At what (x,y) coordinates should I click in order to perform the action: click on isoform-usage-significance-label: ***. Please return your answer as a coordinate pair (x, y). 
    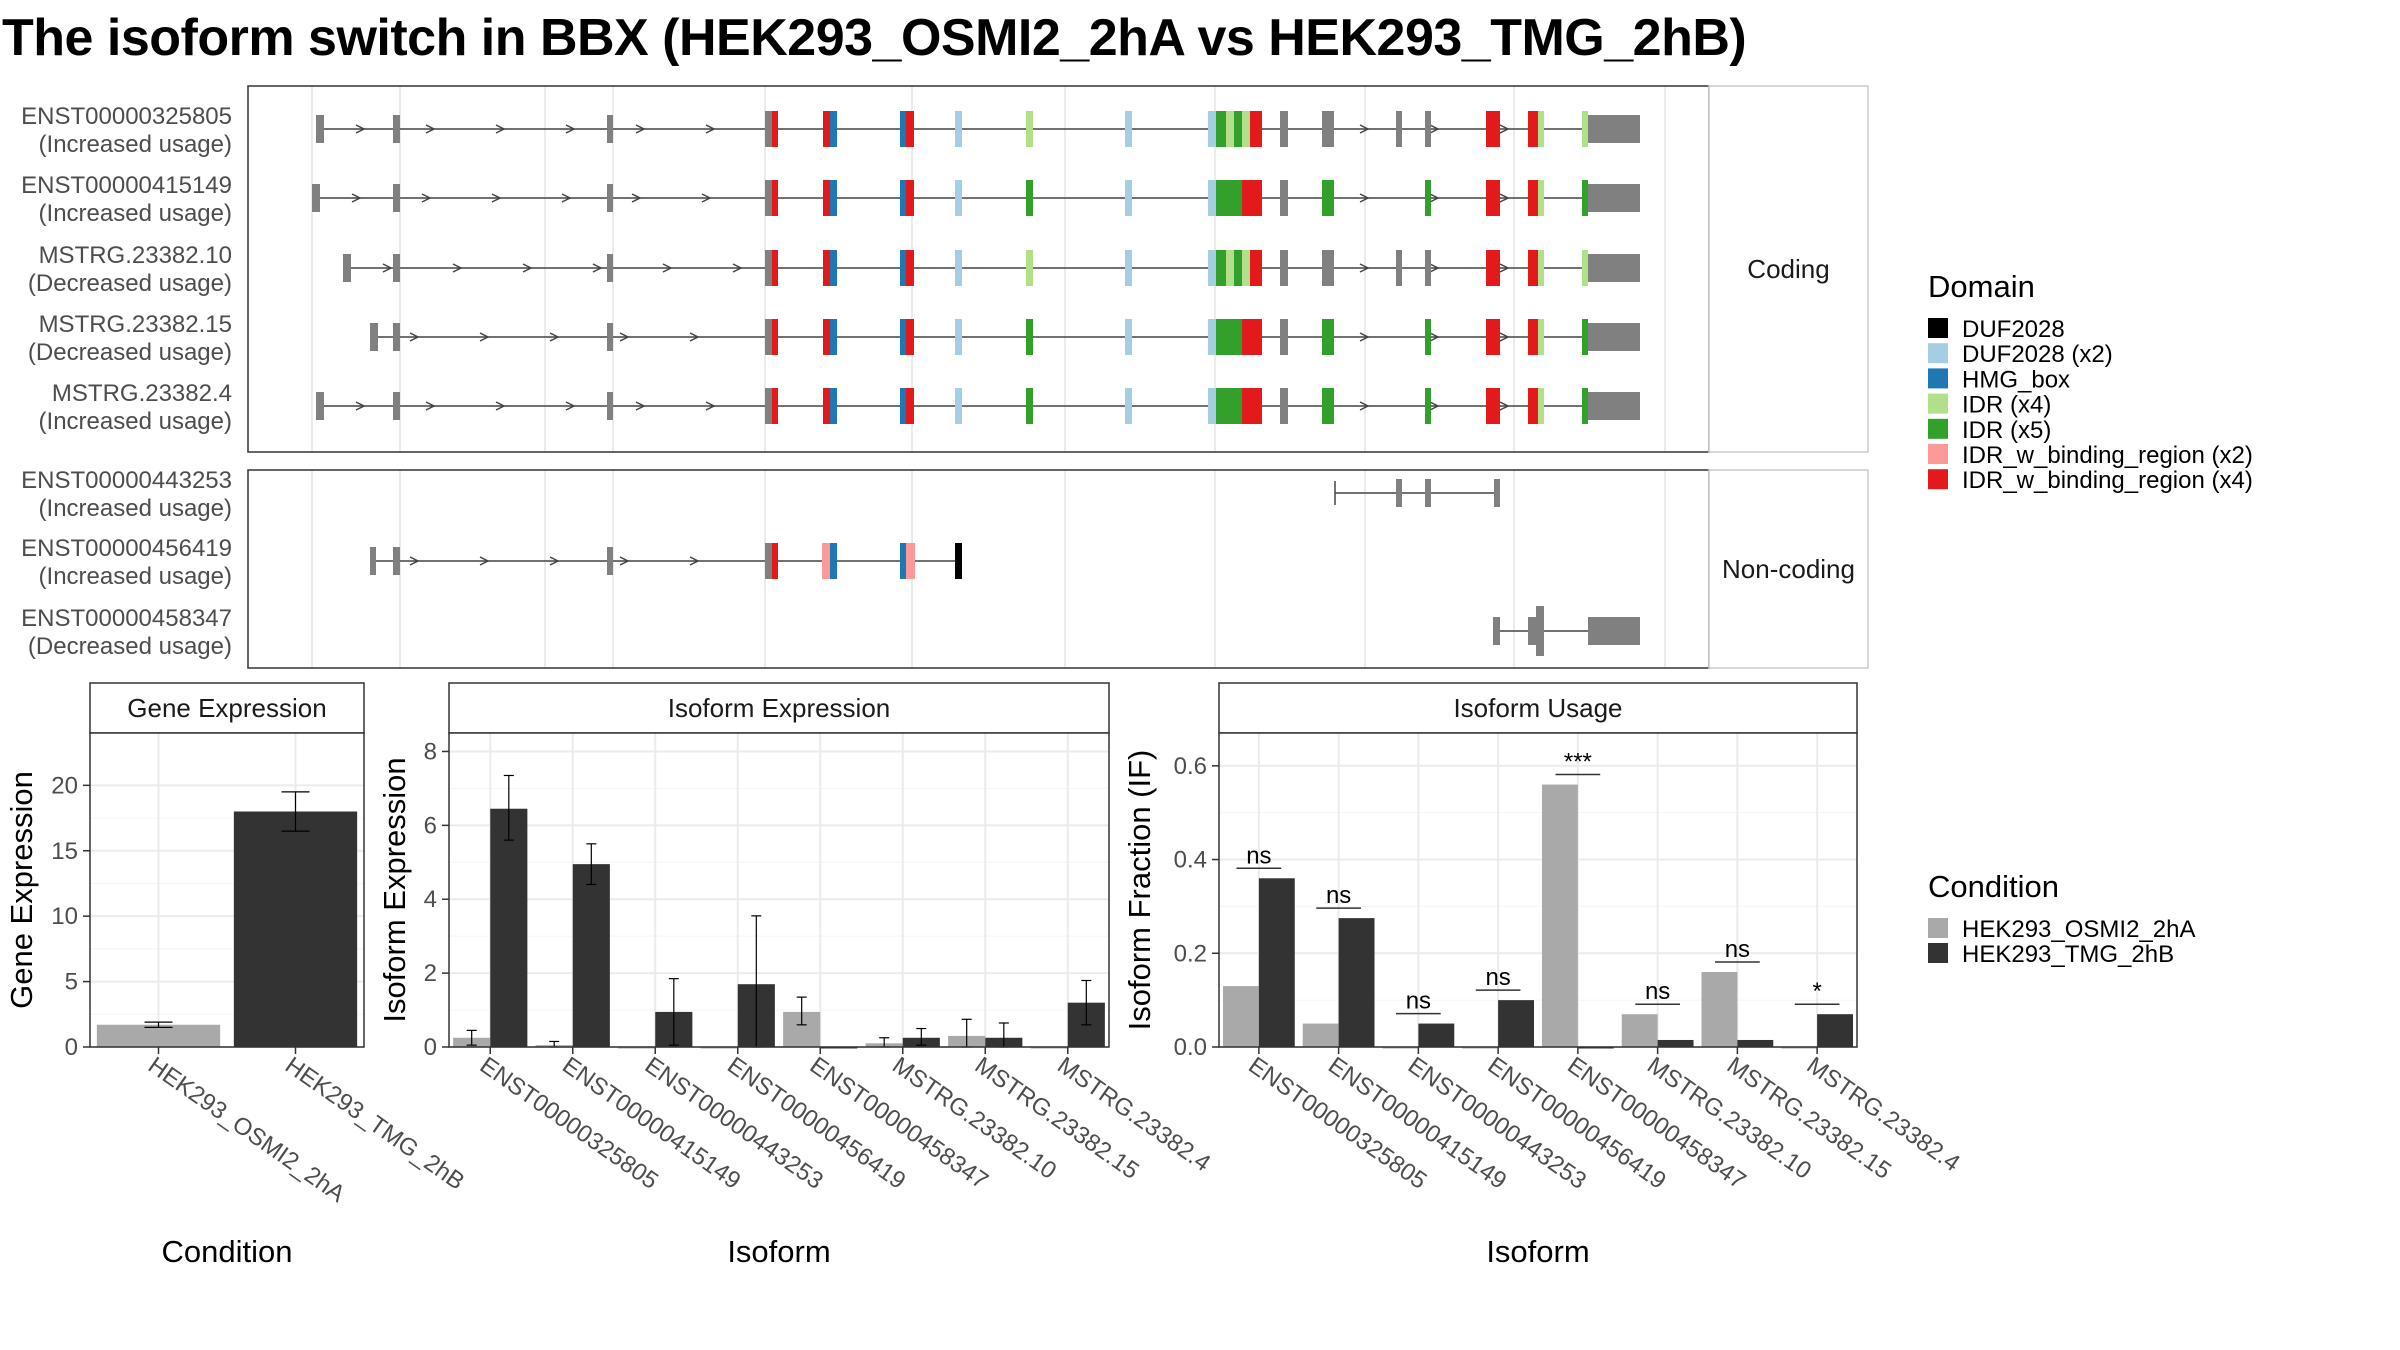
    Looking at the image, I should click on (1578, 762).